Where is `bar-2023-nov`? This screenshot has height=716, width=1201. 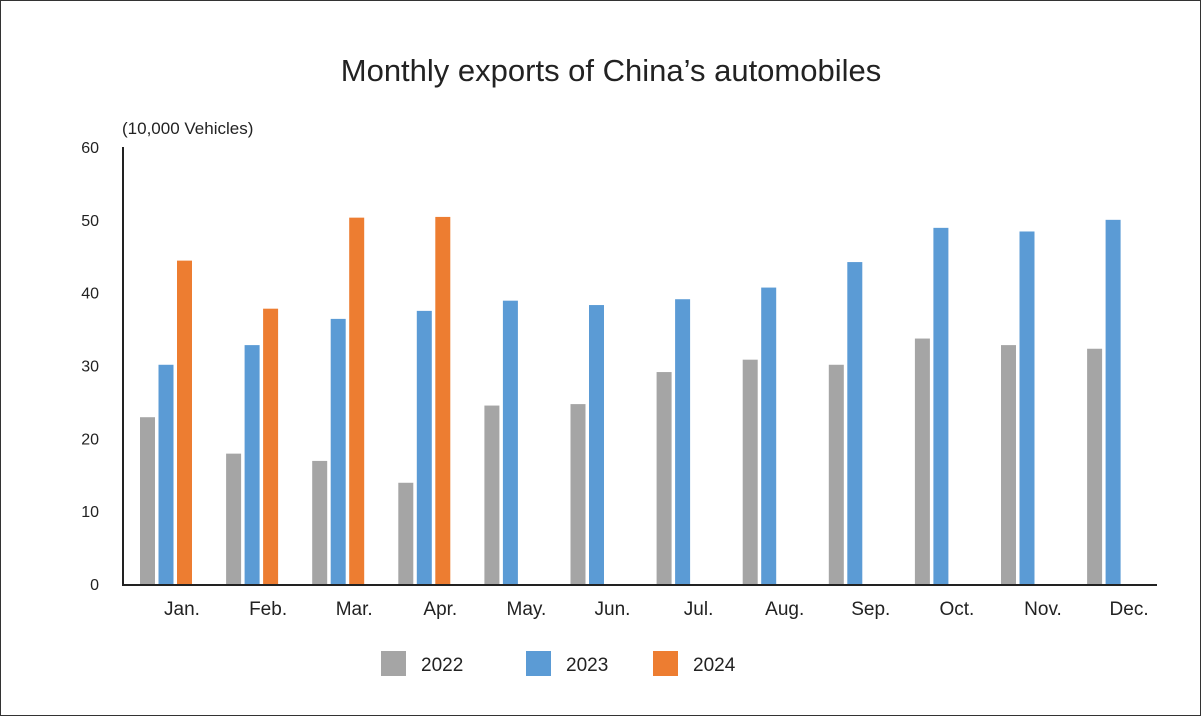
bar-2023-nov is located at coordinates (1027, 407).